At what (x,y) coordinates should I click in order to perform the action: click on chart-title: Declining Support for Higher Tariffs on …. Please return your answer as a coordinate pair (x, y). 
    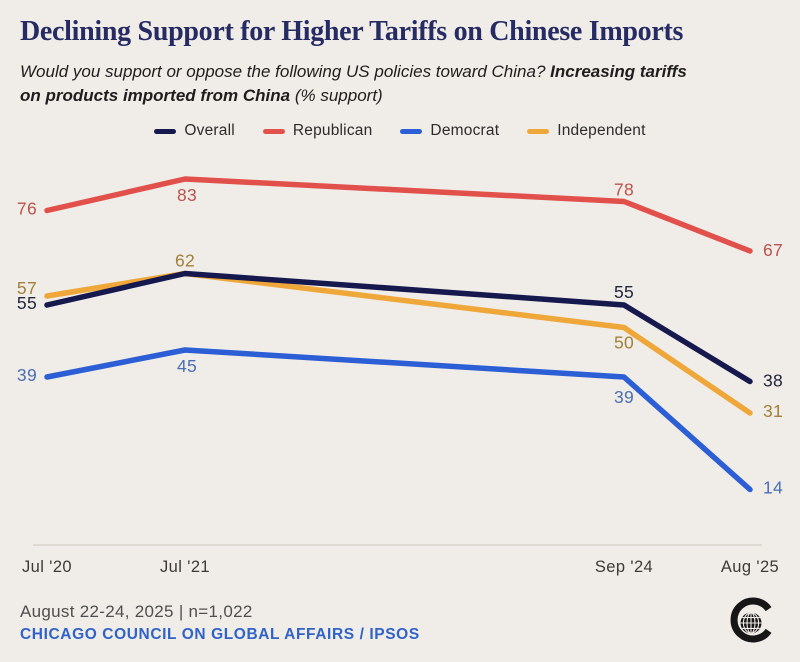
    Looking at the image, I should click on (352, 31).